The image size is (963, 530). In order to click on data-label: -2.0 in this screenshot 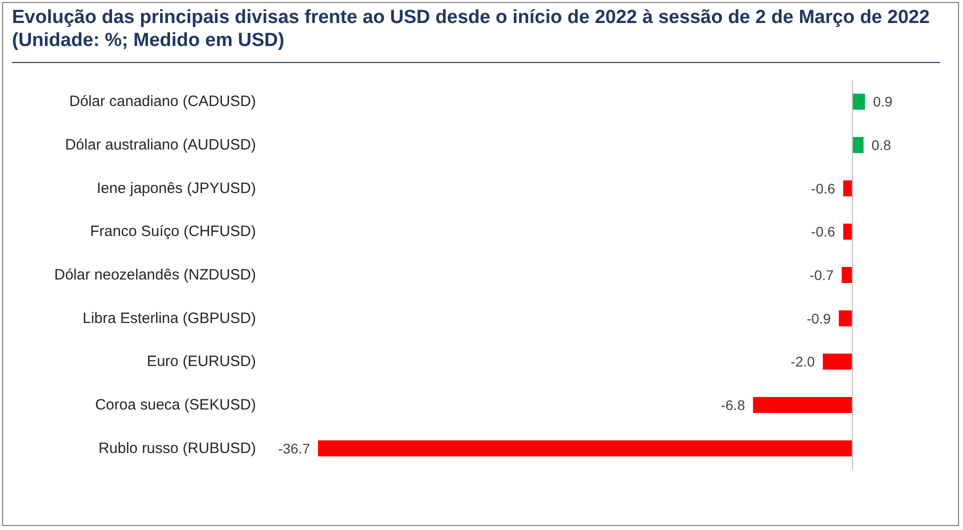, I will do `click(803, 362)`.